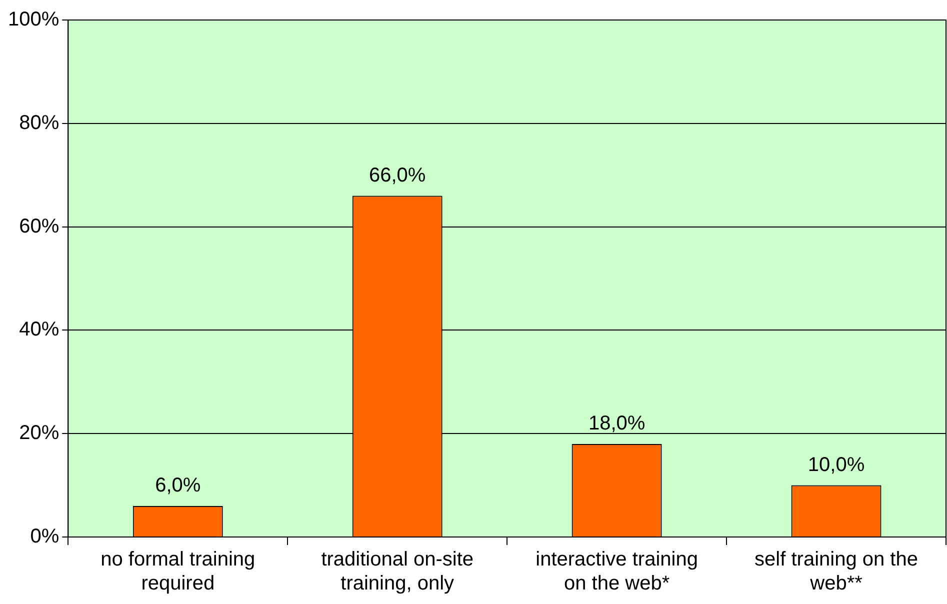  Describe the element at coordinates (39, 226) in the screenshot. I see `y-tick-label: 60%` at that location.